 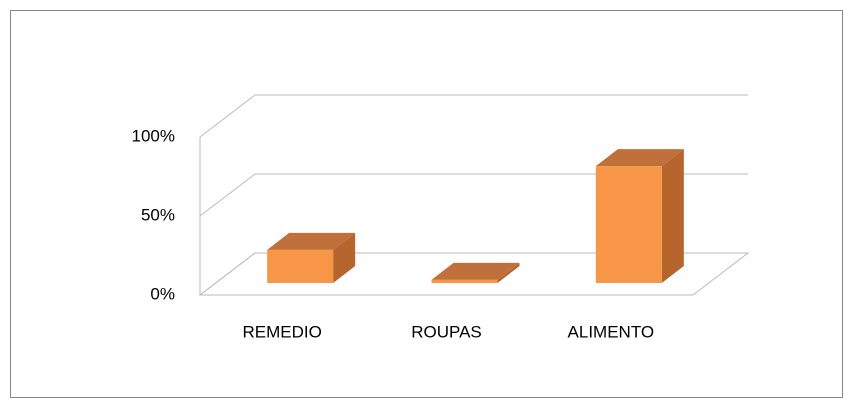 I want to click on x-tick-label: ALIMENTO, so click(x=611, y=331).